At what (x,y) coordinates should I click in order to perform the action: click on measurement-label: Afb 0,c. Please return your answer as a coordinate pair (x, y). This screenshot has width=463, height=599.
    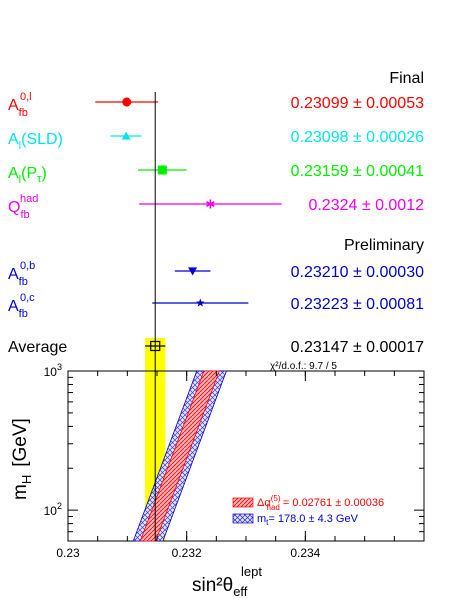
    Looking at the image, I should click on (21, 306).